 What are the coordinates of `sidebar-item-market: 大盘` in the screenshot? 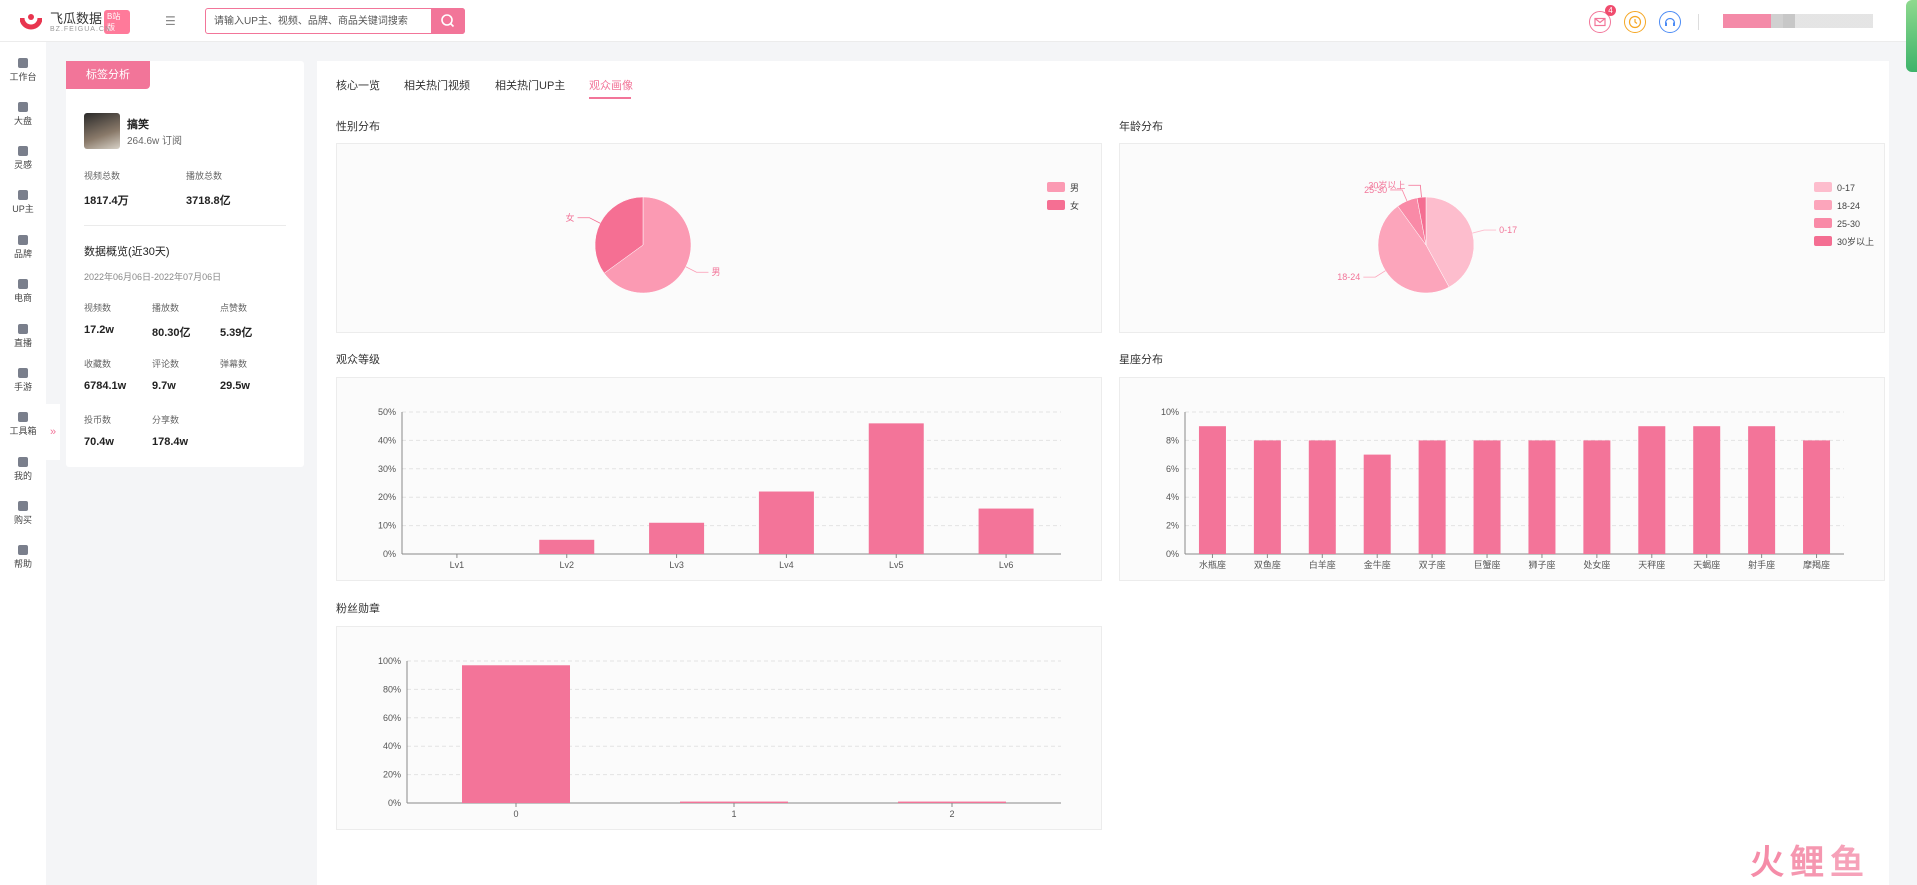 It's located at (23, 116).